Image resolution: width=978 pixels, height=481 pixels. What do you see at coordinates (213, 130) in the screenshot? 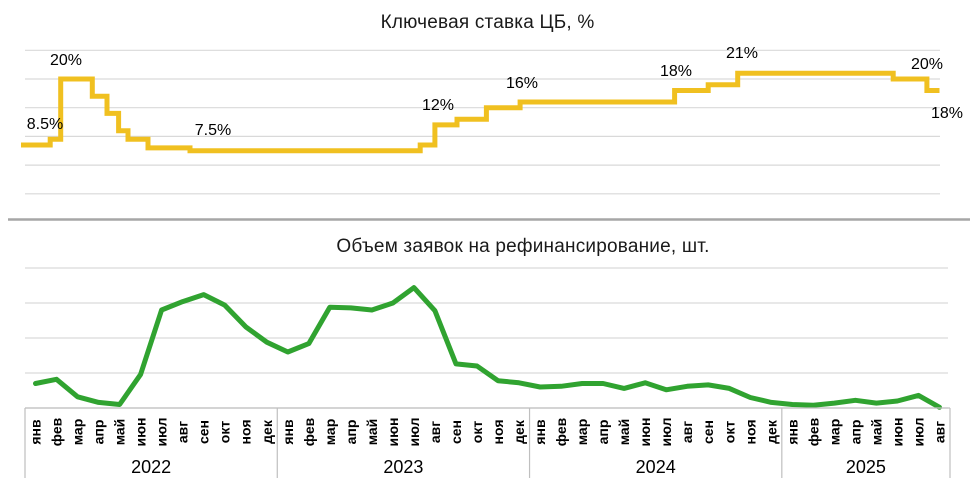
I see `rate-value-label: 7.5%` at bounding box center [213, 130].